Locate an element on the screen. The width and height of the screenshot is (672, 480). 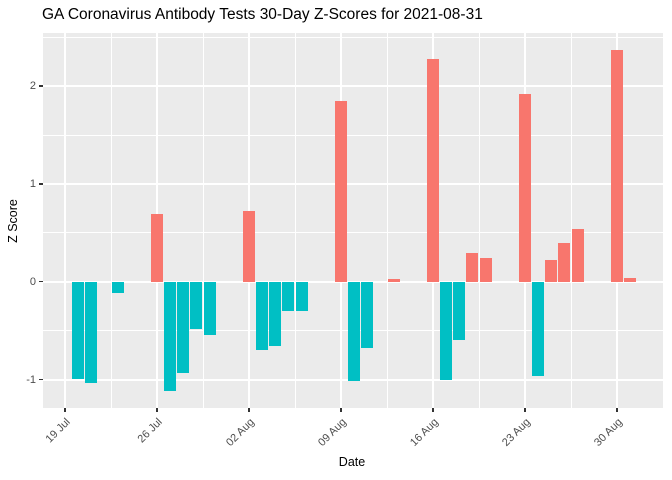
bar-11-aug is located at coordinates (367, 315).